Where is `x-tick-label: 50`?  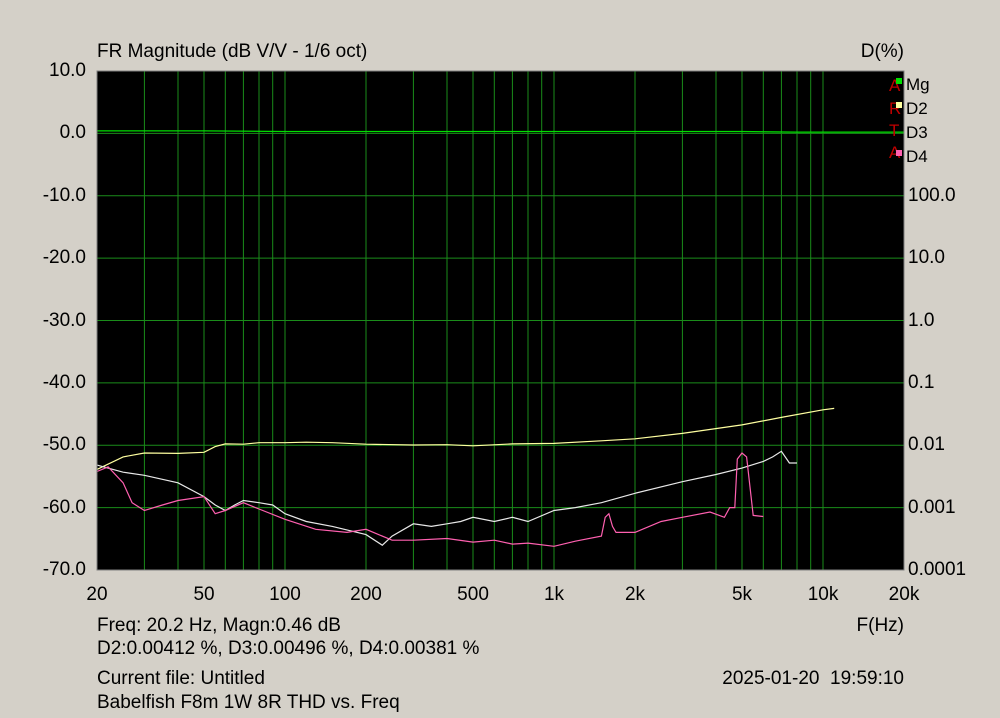 x-tick-label: 50 is located at coordinates (204, 594).